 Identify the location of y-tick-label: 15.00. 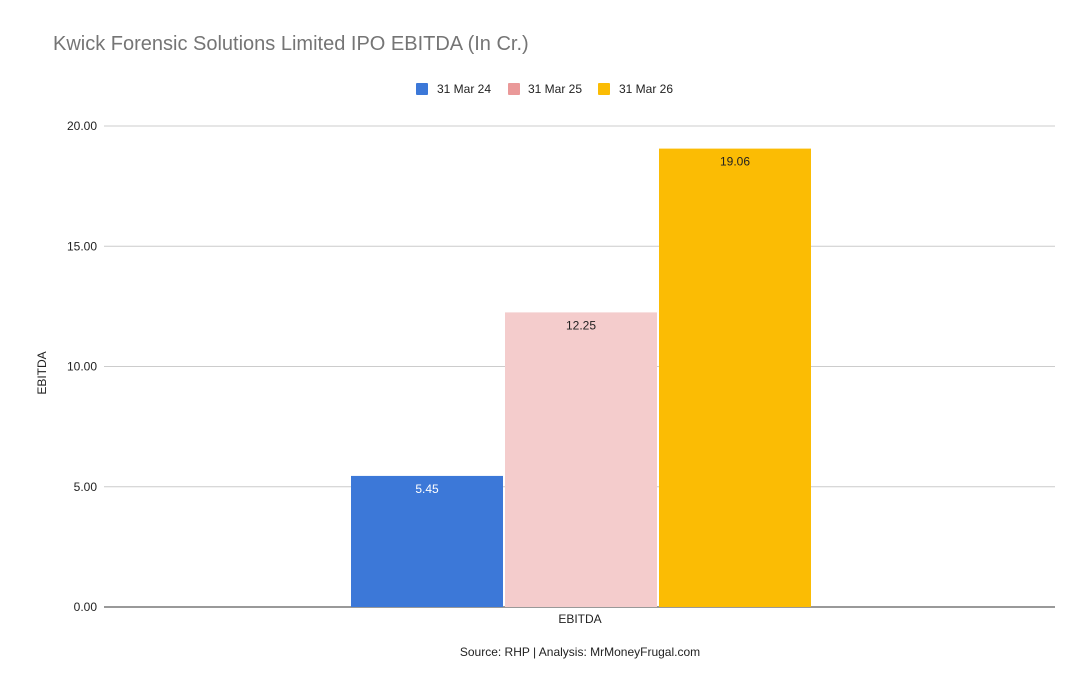
(82, 246).